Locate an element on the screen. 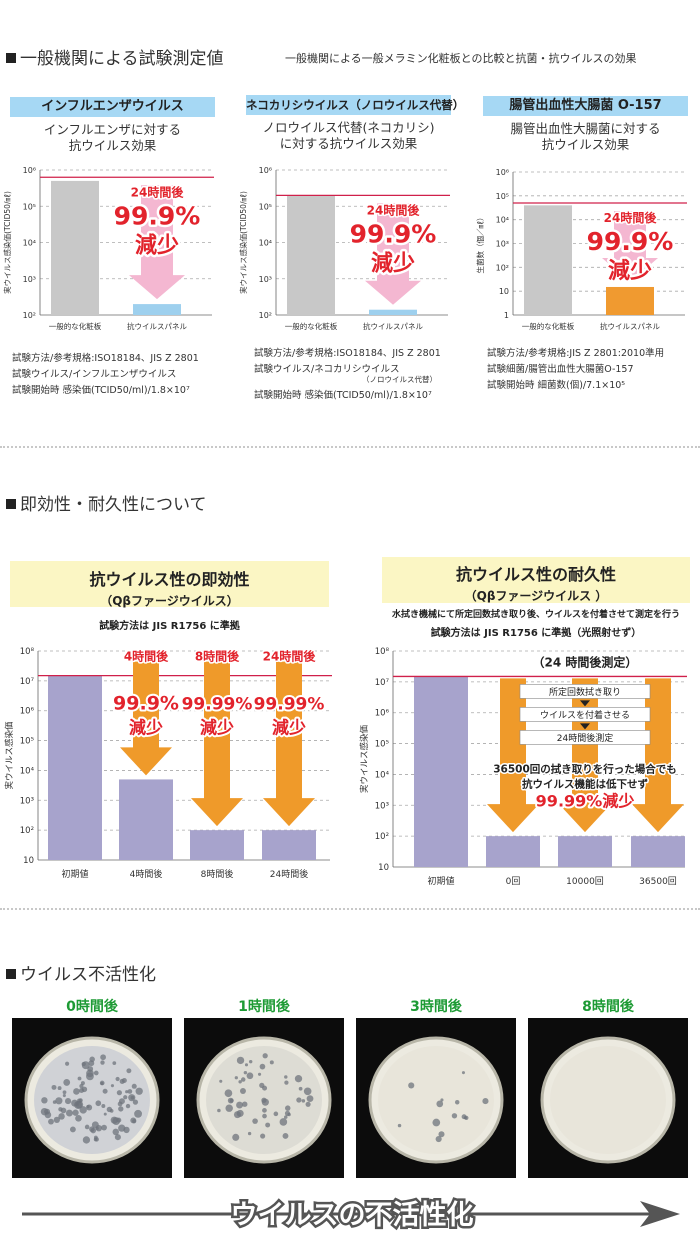  y-tick-label: 10⁶ is located at coordinates (29, 170).